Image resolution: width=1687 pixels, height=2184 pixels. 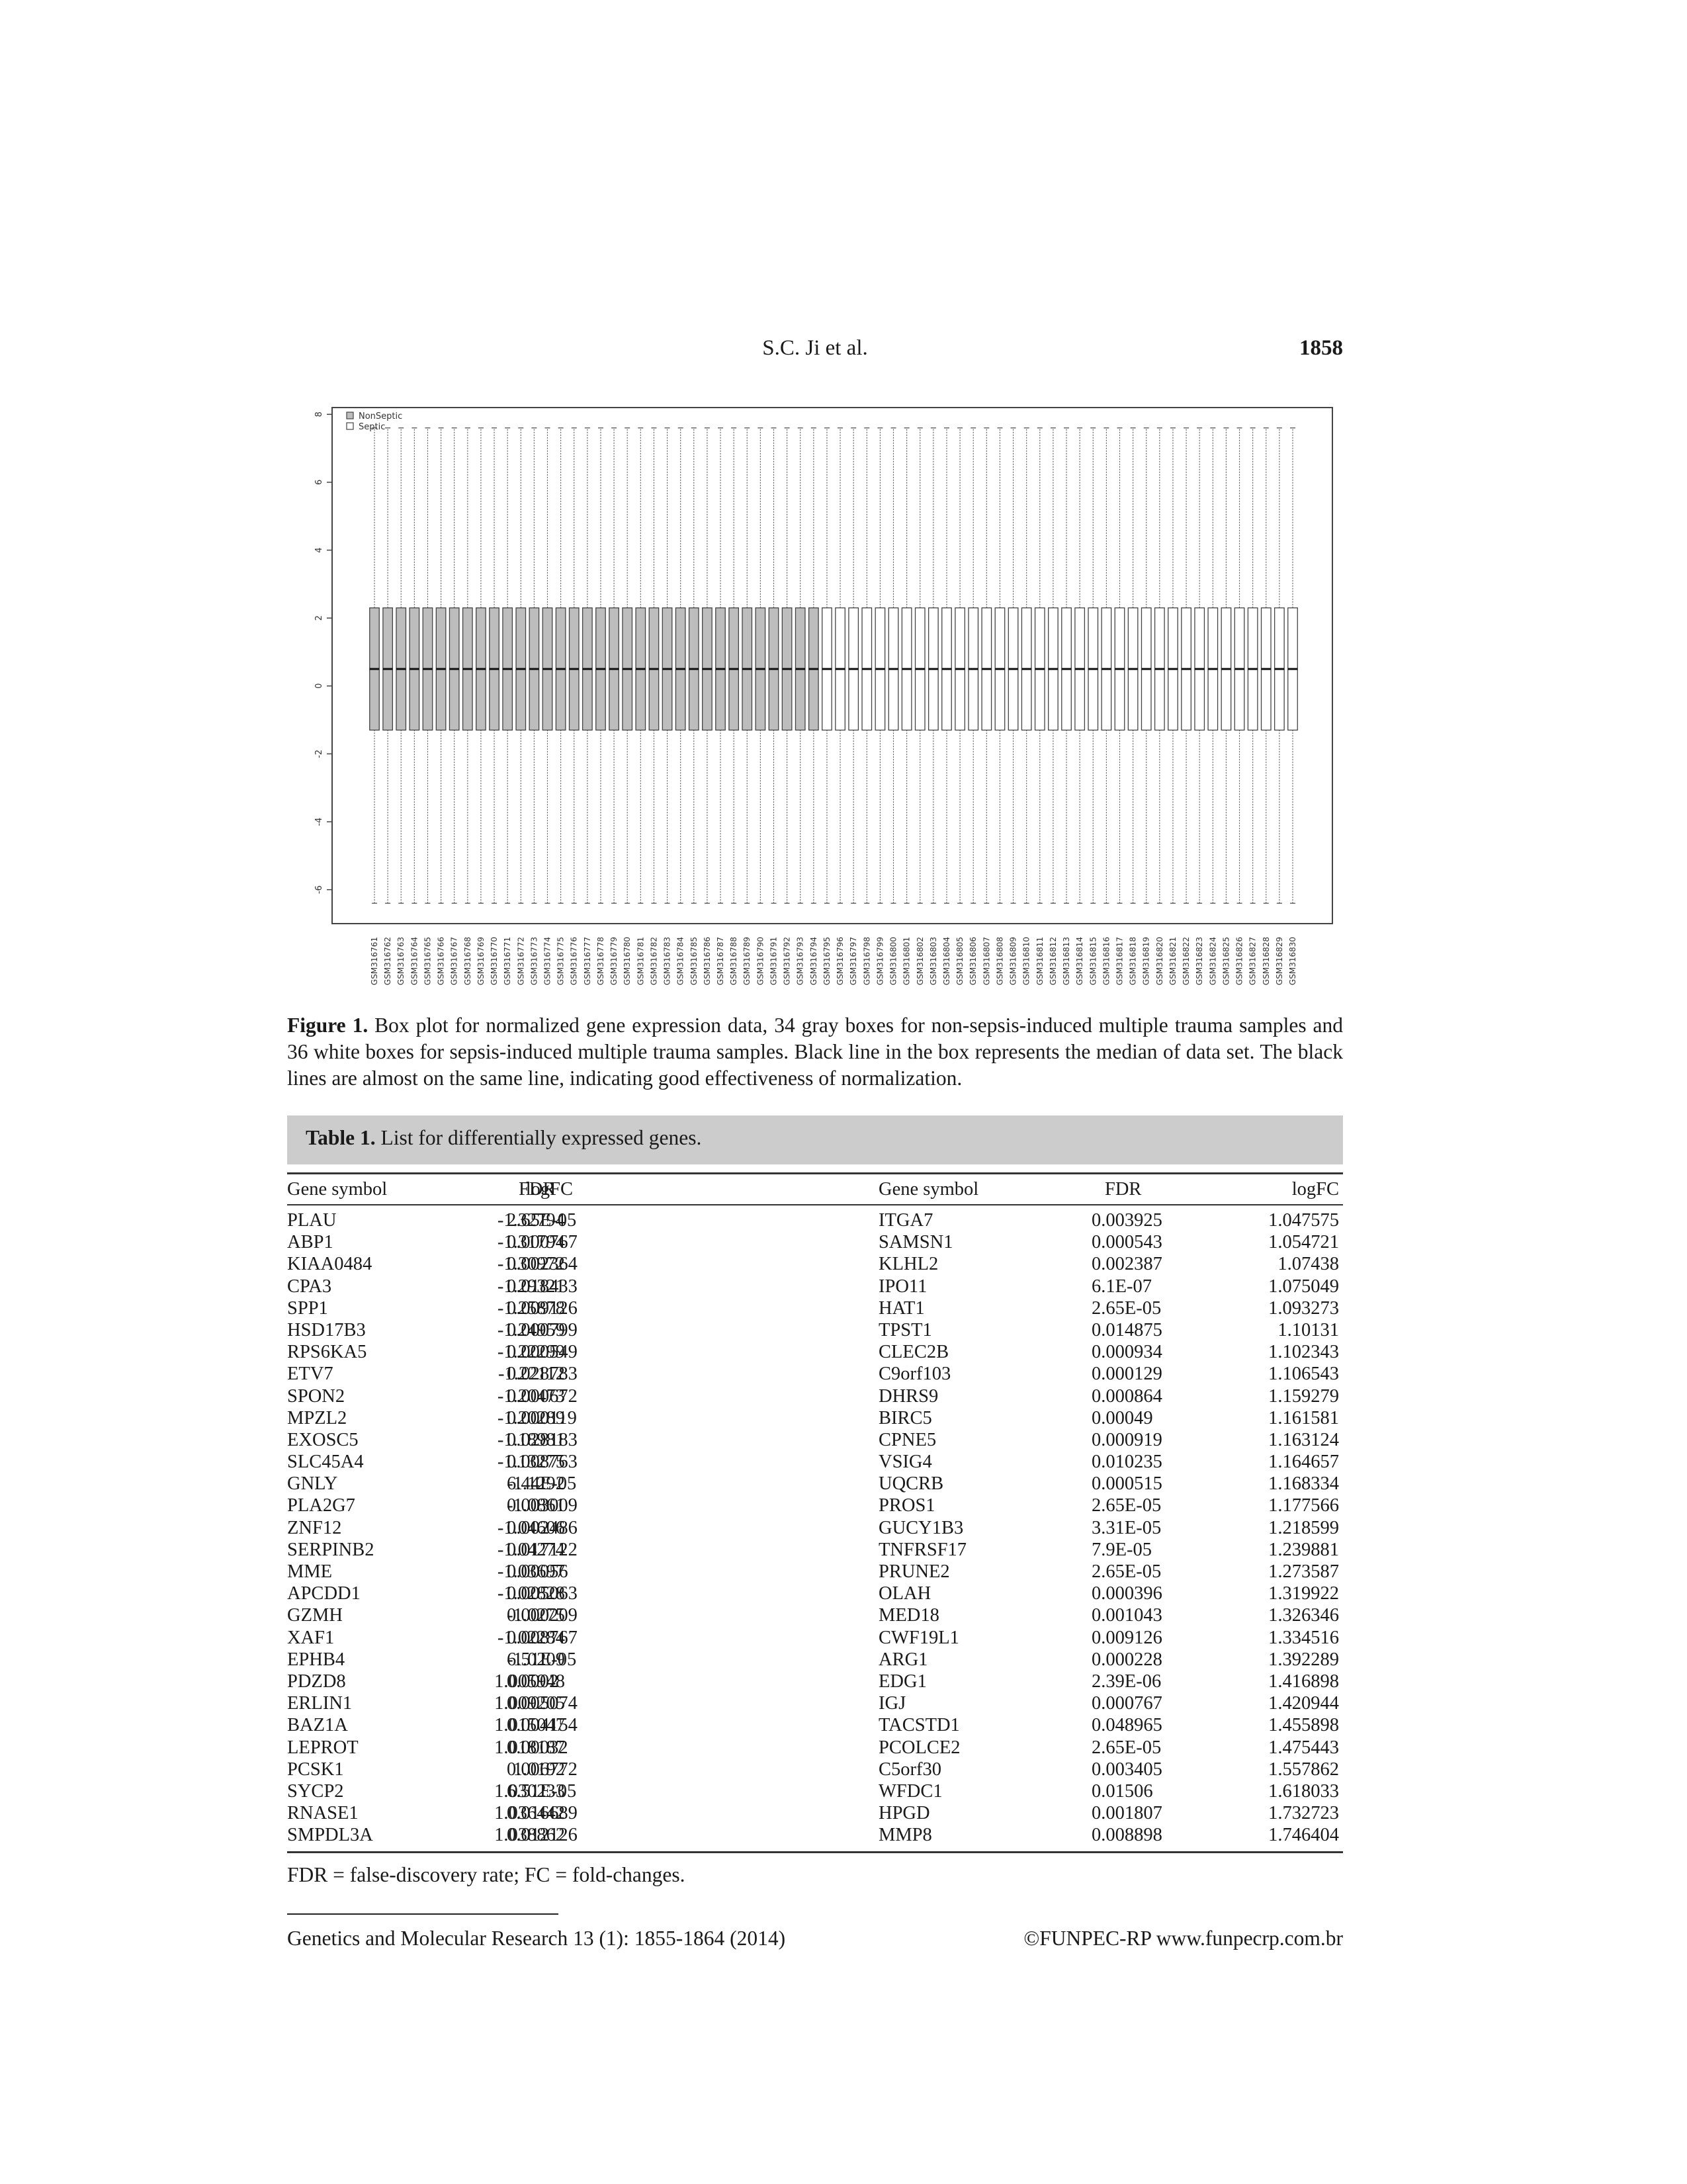 What do you see at coordinates (326, 1463) in the screenshot?
I see `cell-gene-symbol: SLC45A4` at bounding box center [326, 1463].